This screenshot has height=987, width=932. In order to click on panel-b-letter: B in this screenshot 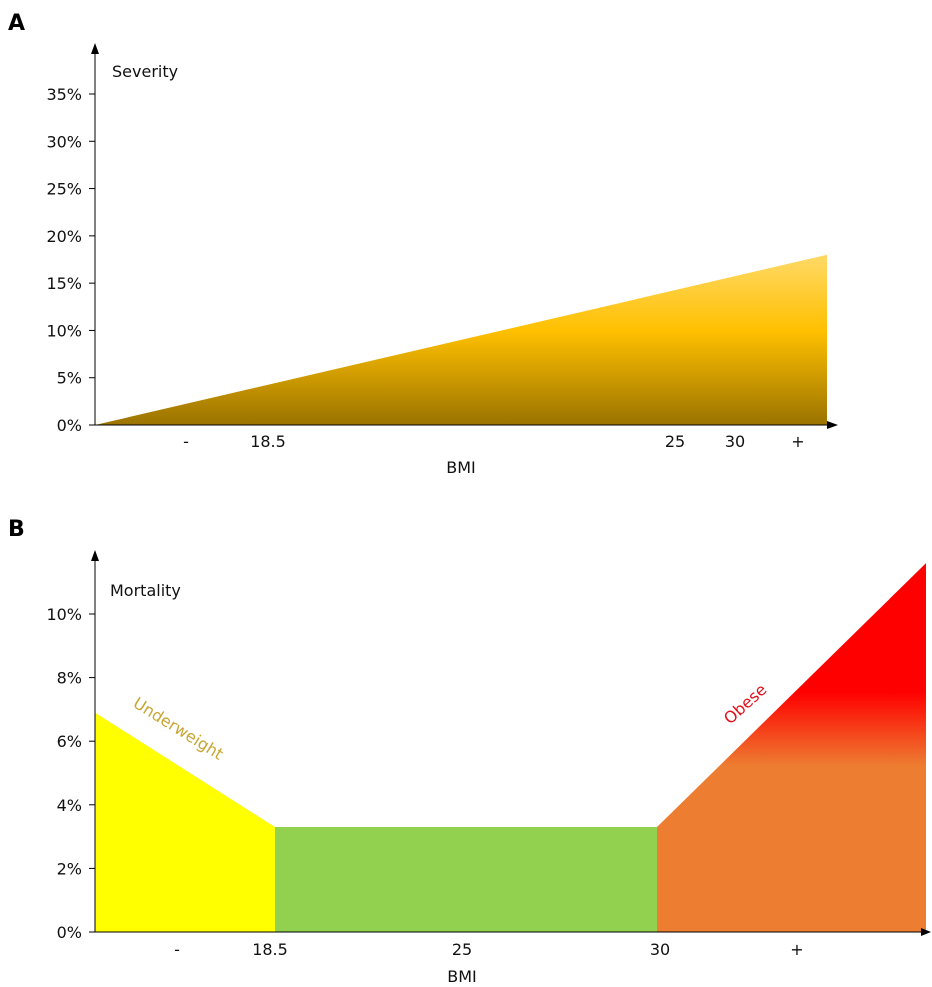, I will do `click(16, 529)`.